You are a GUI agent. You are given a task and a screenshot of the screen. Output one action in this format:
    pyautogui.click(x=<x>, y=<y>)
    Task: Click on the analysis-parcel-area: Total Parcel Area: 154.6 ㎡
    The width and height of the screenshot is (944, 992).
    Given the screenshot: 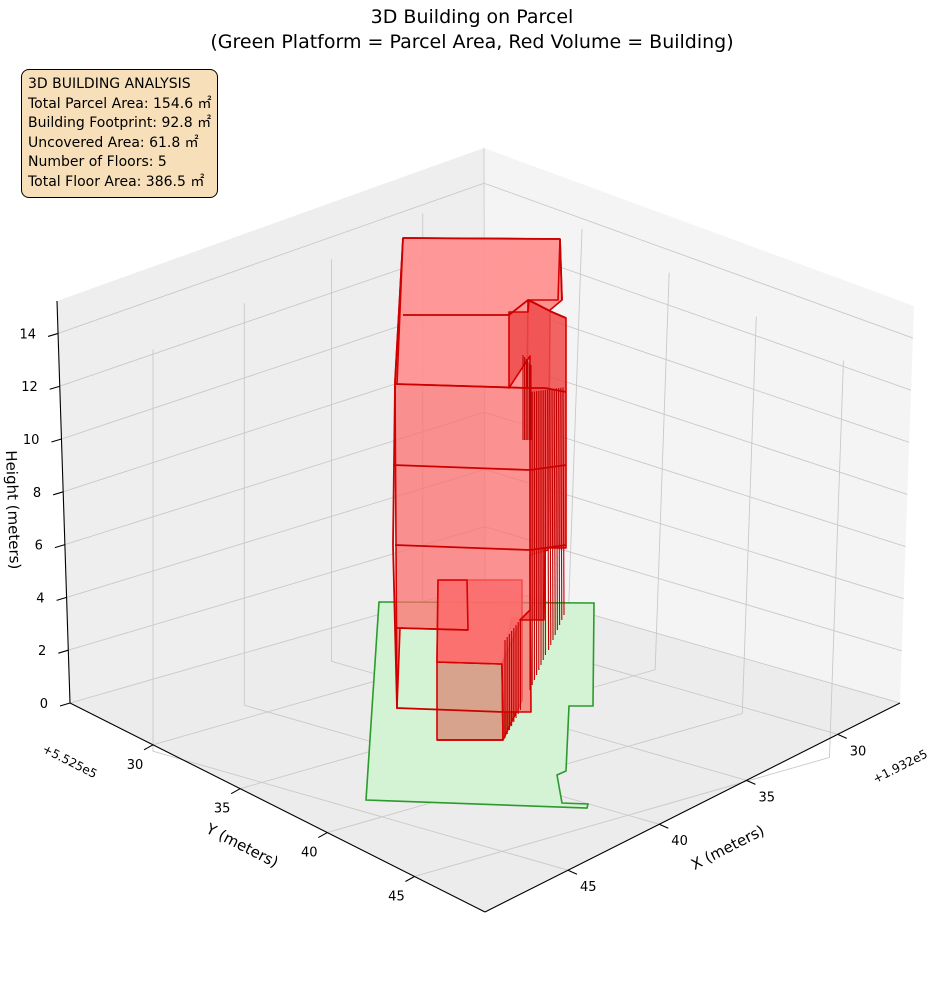 What is the action you would take?
    pyautogui.click(x=120, y=103)
    